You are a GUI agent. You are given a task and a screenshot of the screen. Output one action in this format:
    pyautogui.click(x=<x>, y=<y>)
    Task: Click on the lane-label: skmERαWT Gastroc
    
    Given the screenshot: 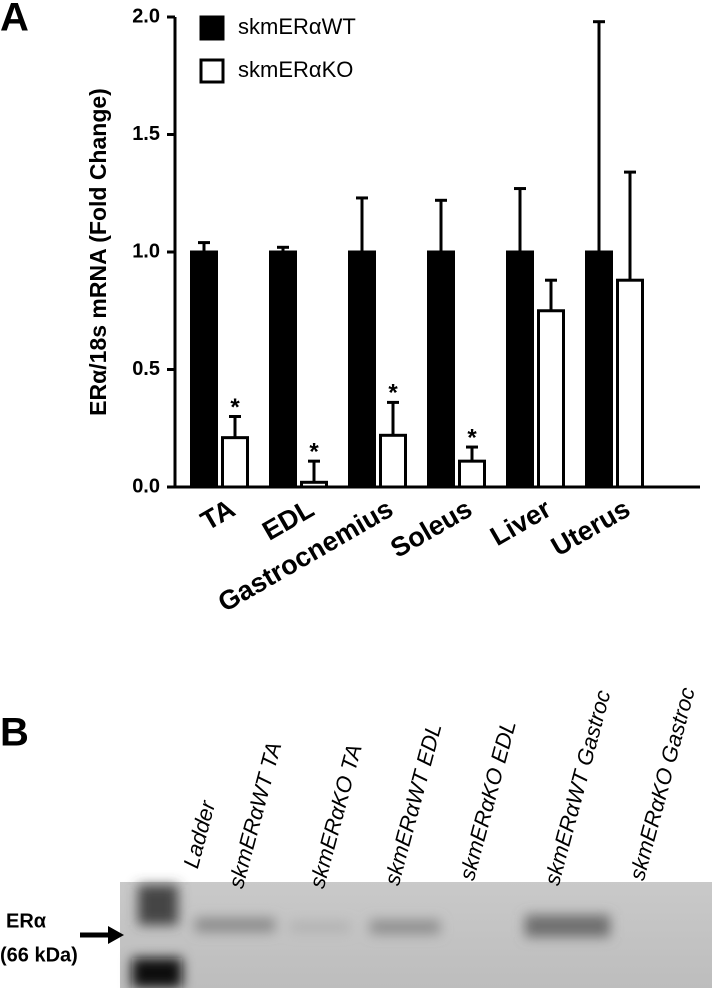 What is the action you would take?
    pyautogui.click(x=577, y=787)
    